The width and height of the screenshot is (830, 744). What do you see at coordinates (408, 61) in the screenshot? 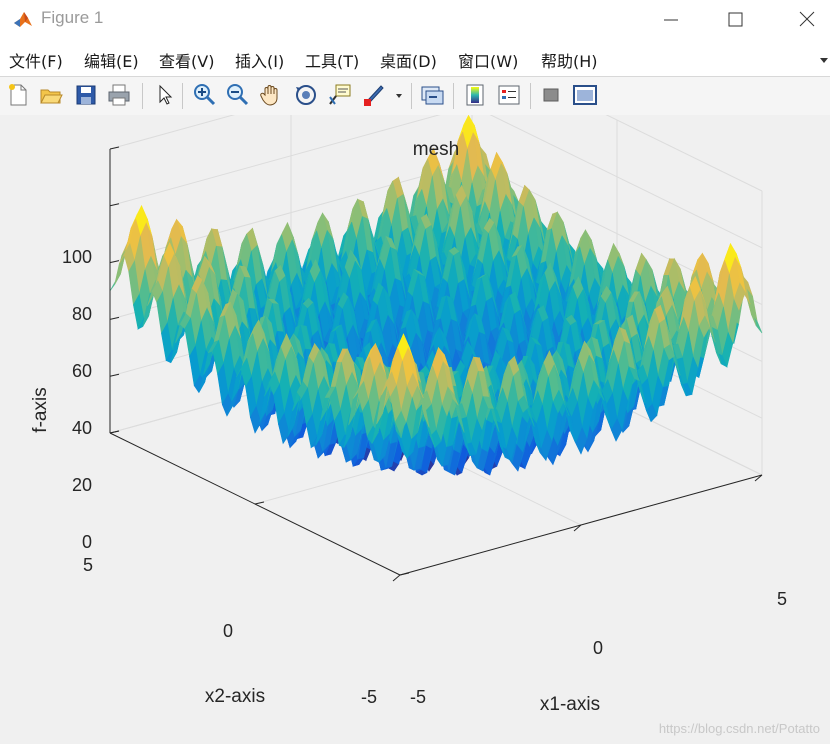
I see `menu-desktop: 桌面(D)` at bounding box center [408, 61].